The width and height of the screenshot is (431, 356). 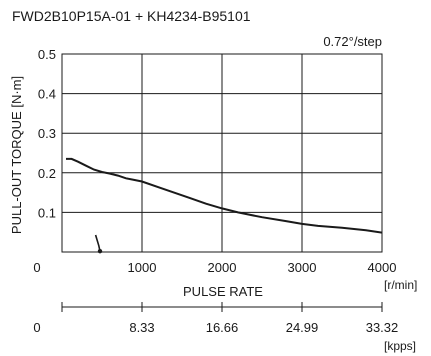 I want to click on secondary-axis: 0 8.33 16.66 24.99 33.32, so click(x=215, y=318).